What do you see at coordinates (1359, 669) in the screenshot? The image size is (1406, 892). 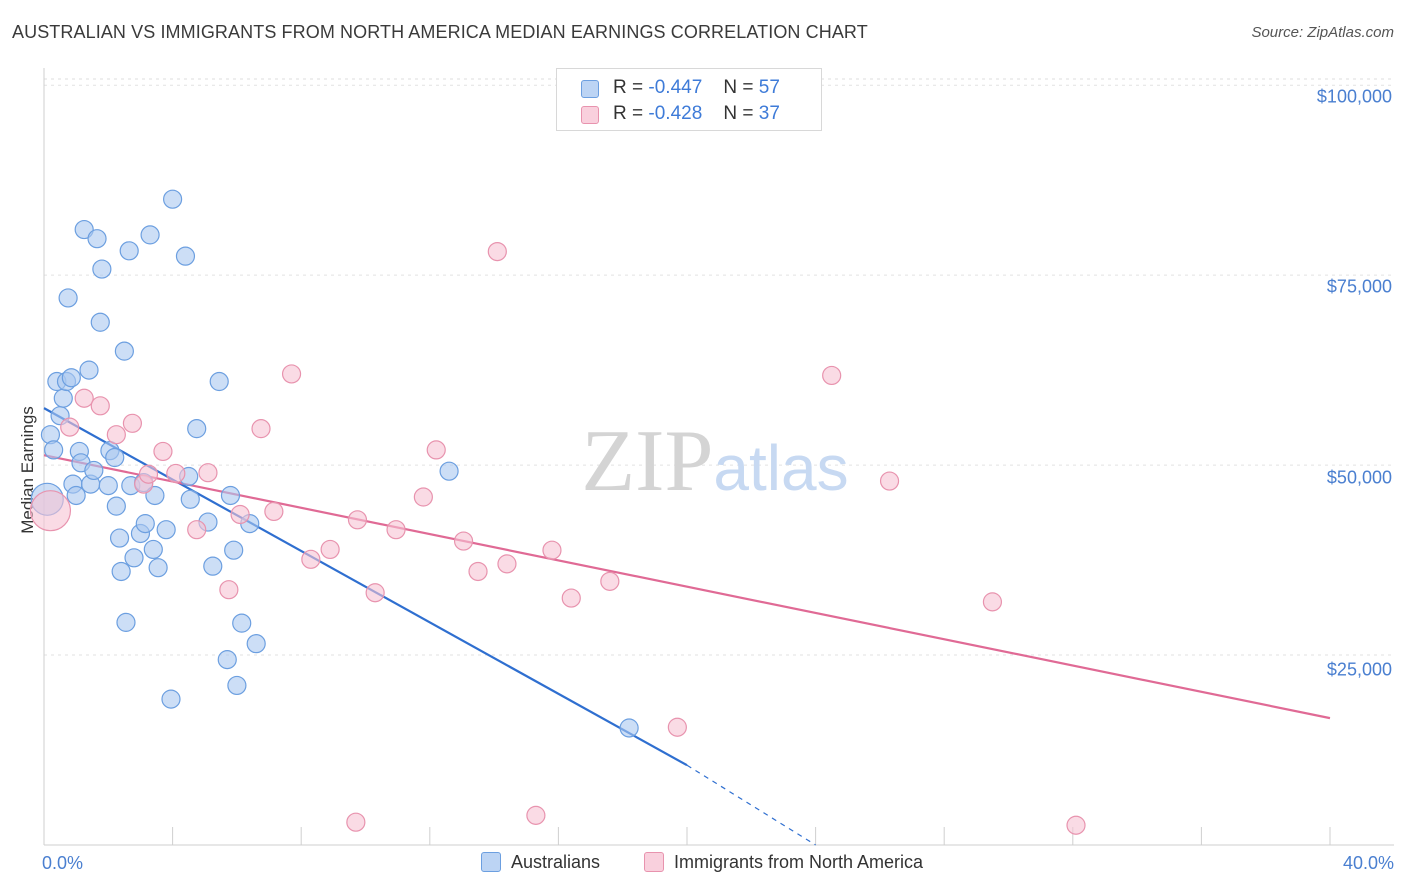 I see `y-tick-label: $25,000` at bounding box center [1359, 669].